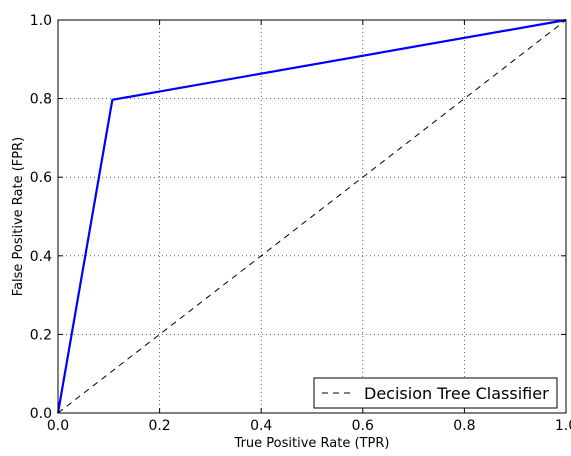  I want to click on y-tick-label: 0.0, so click(41, 414).